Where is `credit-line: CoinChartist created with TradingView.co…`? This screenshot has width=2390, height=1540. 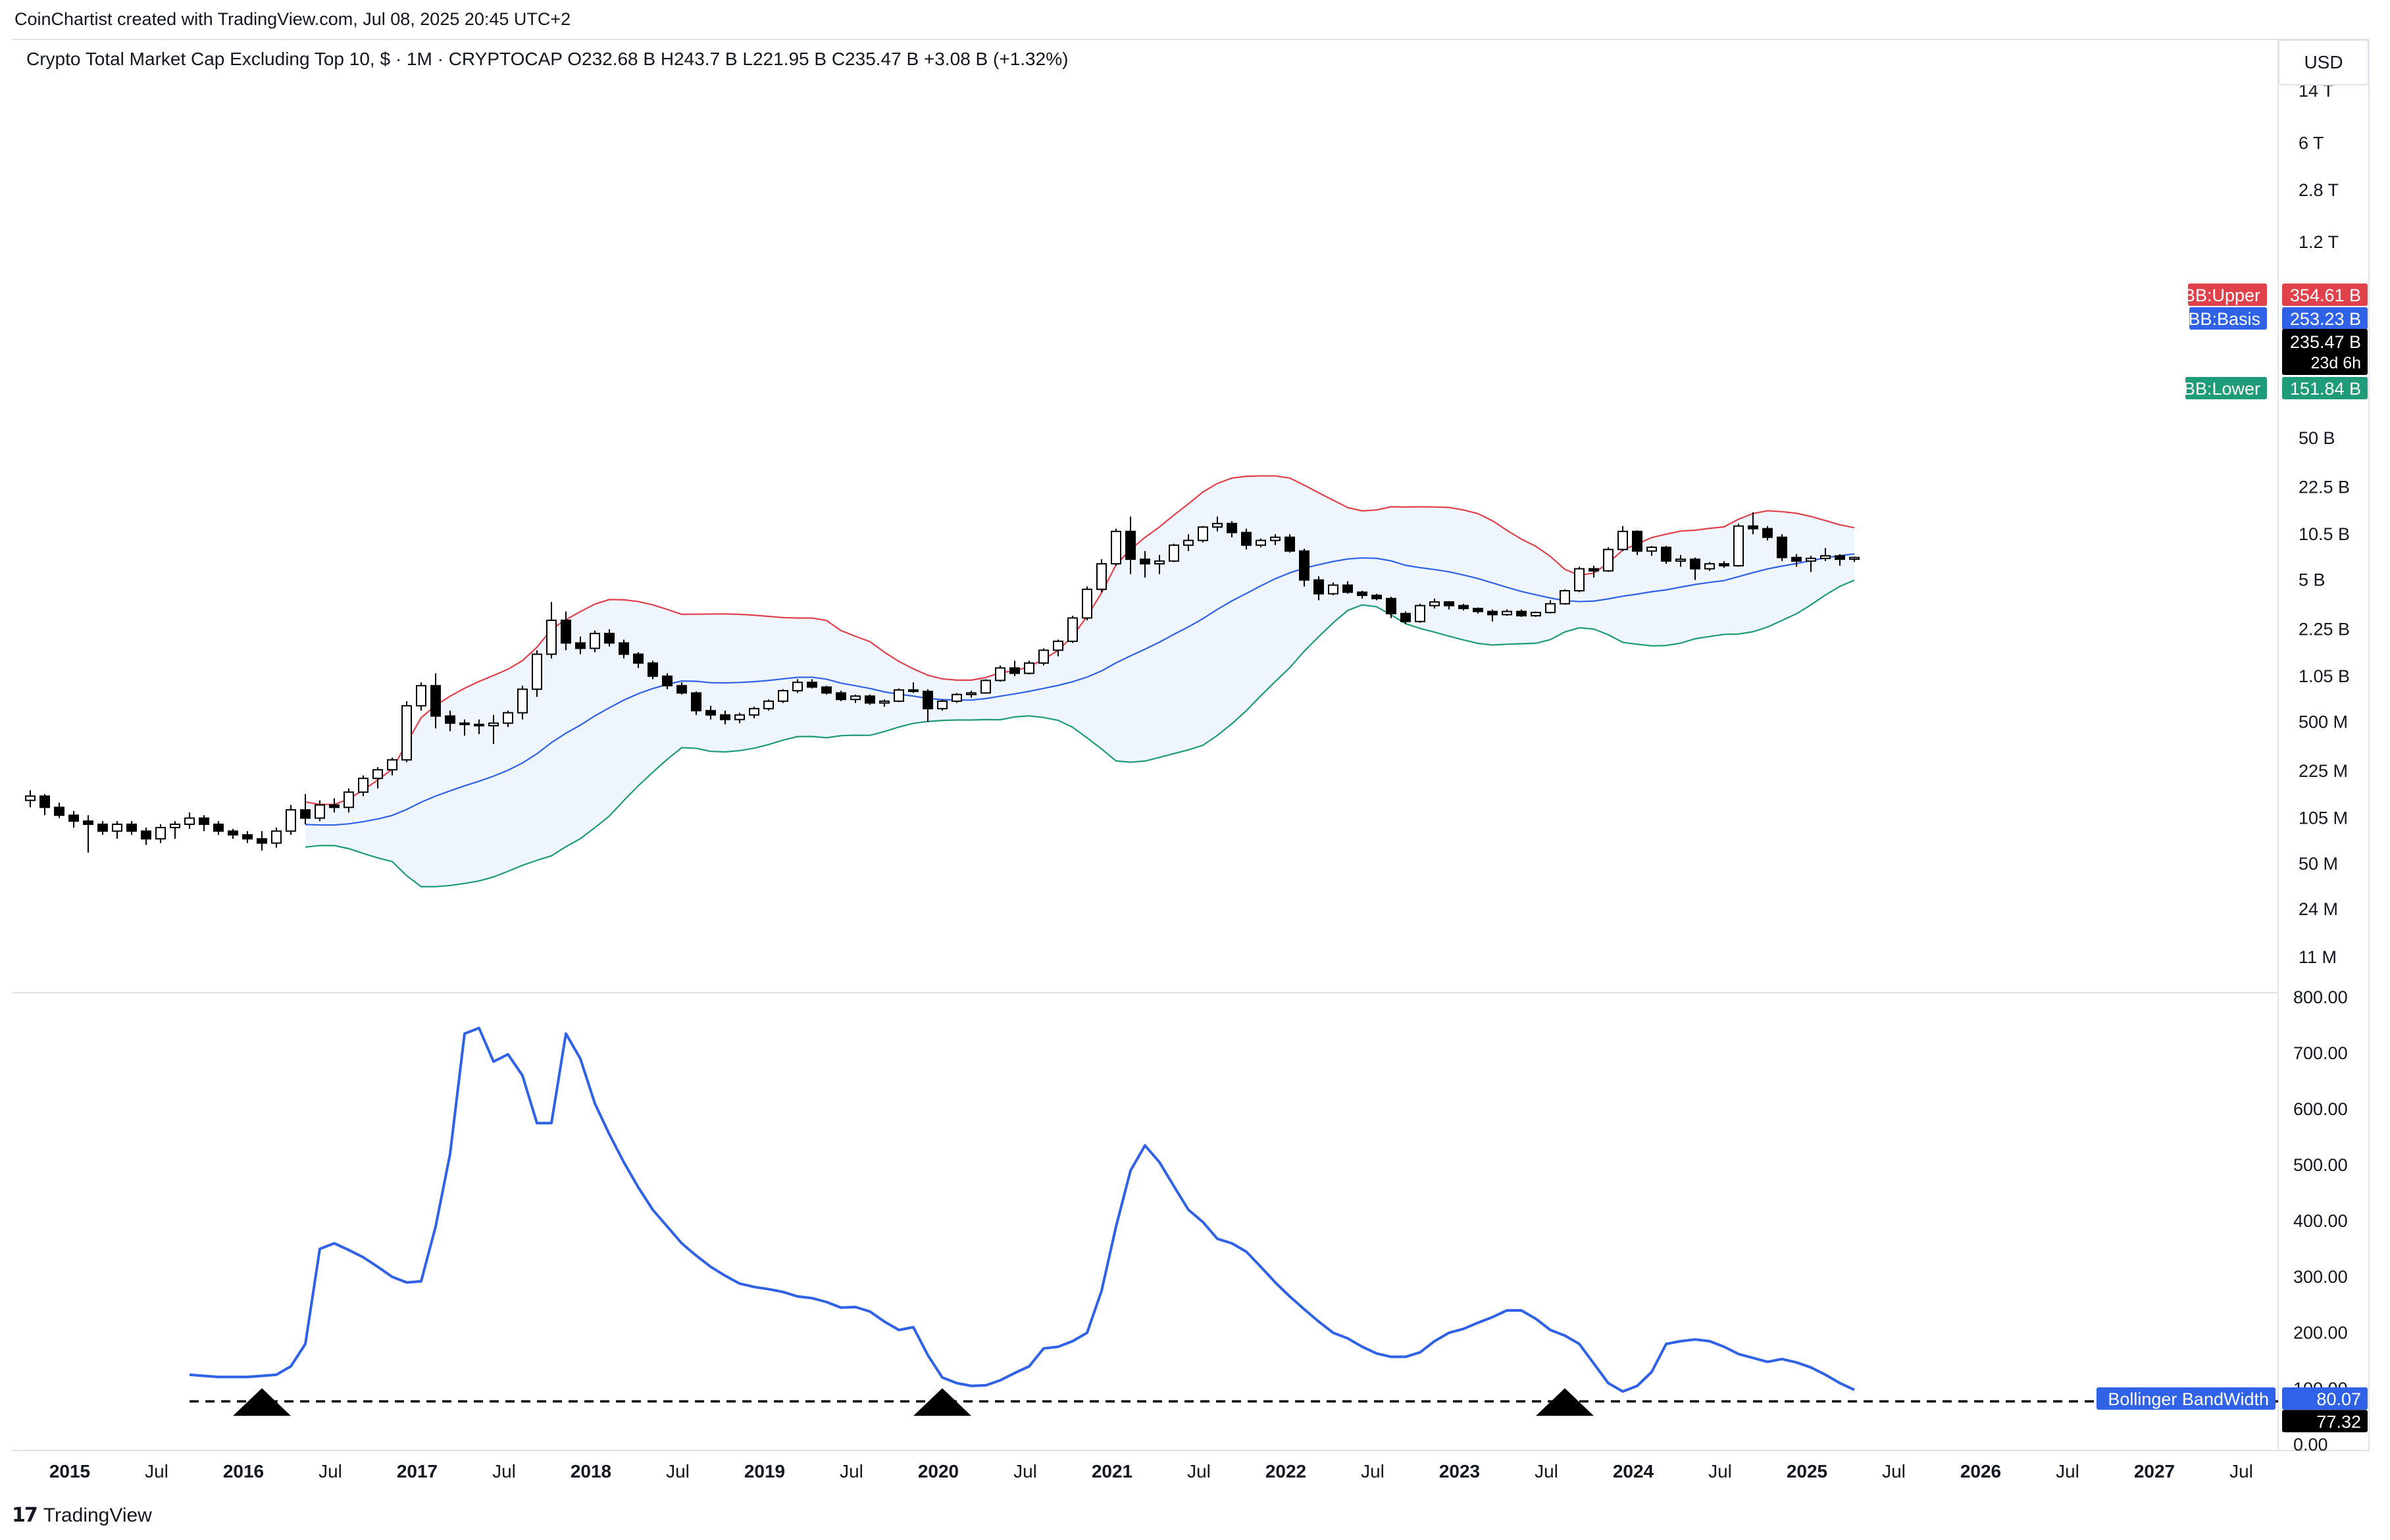
credit-line: CoinChartist created with TradingView.co… is located at coordinates (292, 19).